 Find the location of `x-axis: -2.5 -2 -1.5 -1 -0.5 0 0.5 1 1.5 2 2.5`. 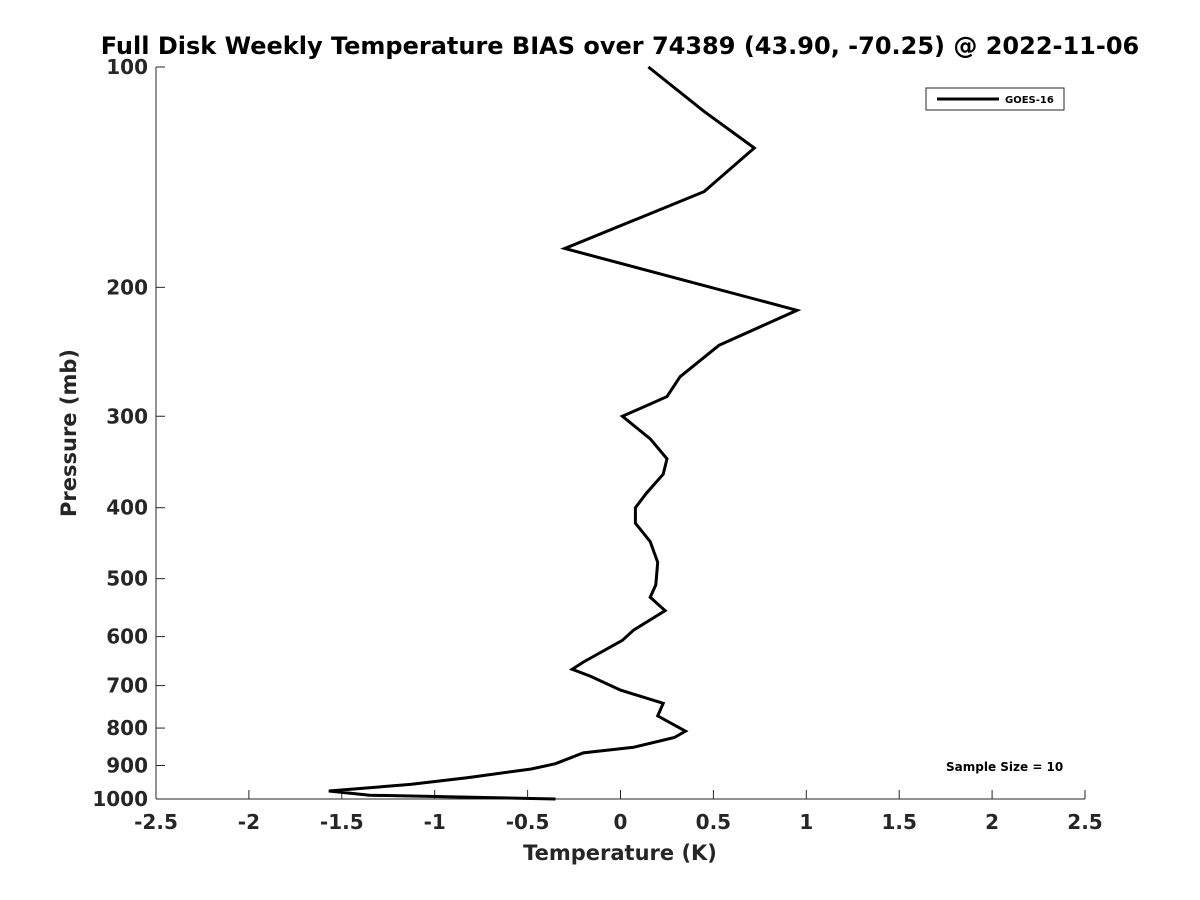

x-axis: -2.5 -2 -1.5 -1 -0.5 0 0.5 1 1.5 2 2.5 is located at coordinates (618, 812).